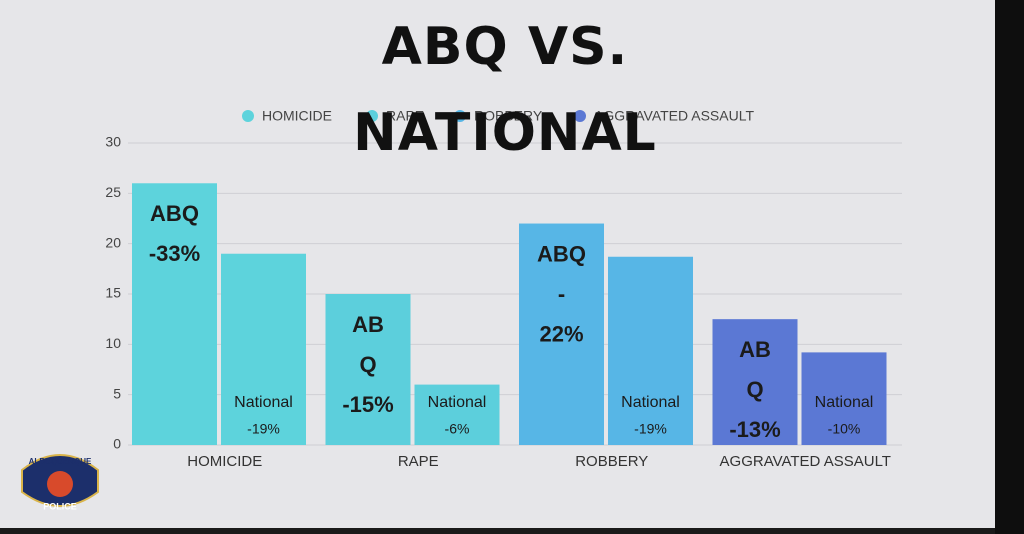 The image size is (1024, 534). What do you see at coordinates (117, 393) in the screenshot?
I see `y-tick-label: 5` at bounding box center [117, 393].